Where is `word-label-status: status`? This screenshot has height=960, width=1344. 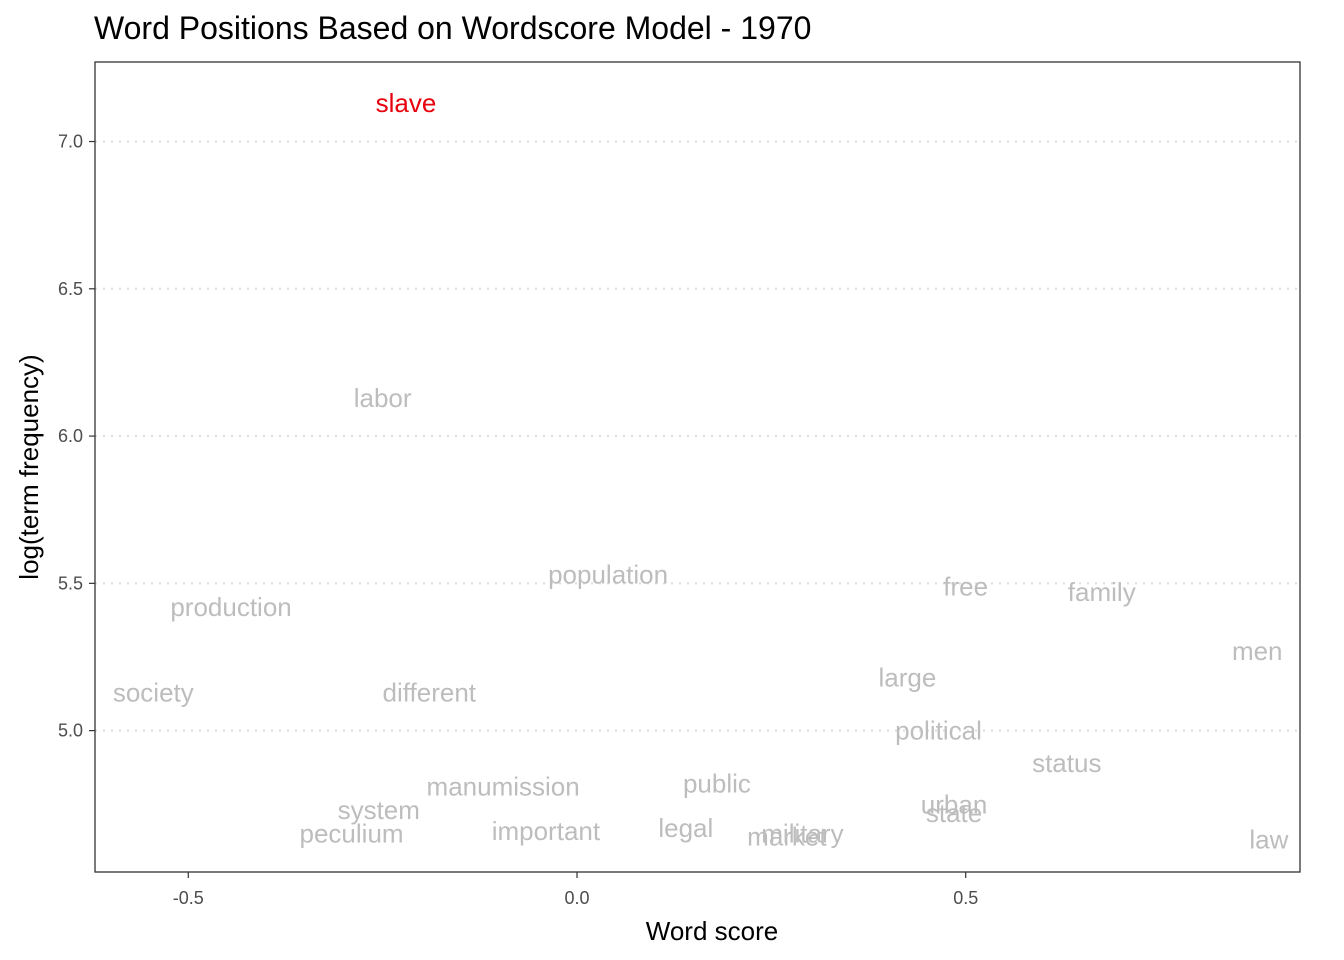
word-label-status: status is located at coordinates (1066, 763).